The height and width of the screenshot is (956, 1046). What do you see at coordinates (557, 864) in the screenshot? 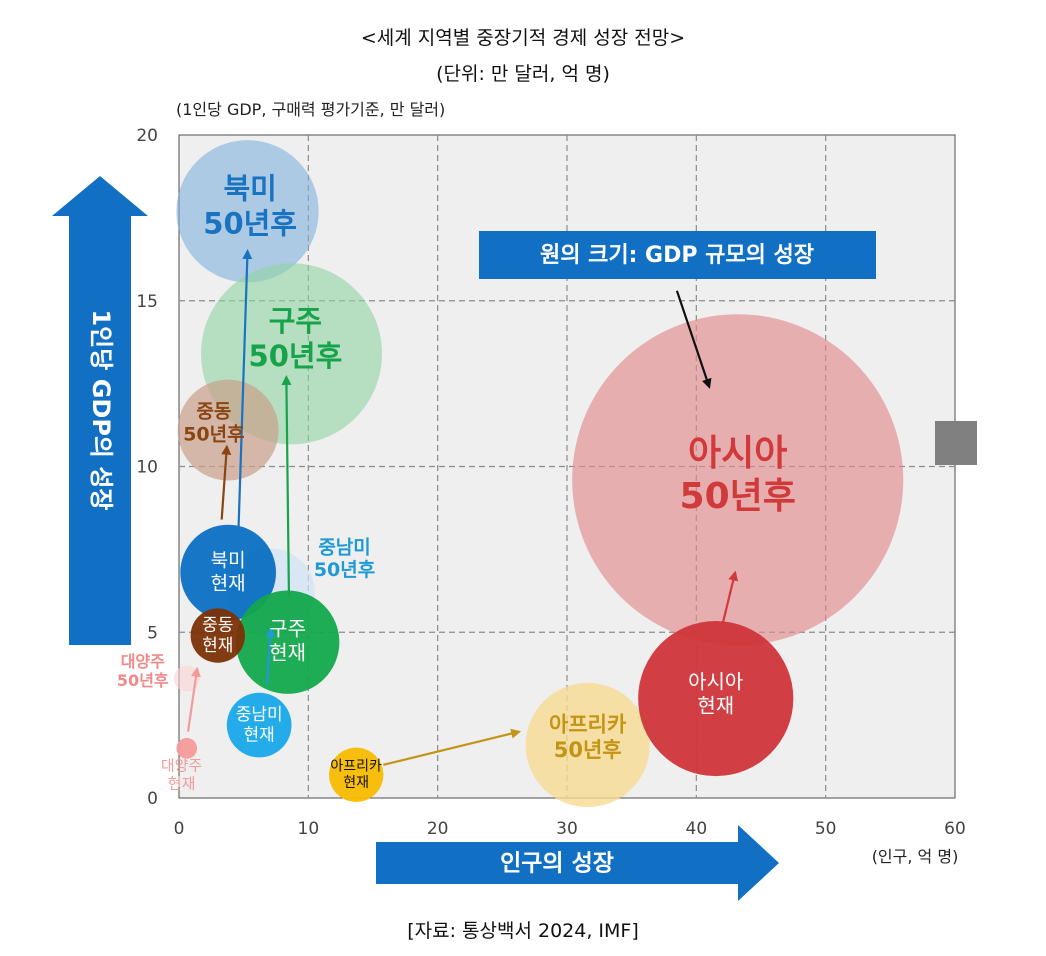
I see `x-axis-title: 인구의 성장` at bounding box center [557, 864].